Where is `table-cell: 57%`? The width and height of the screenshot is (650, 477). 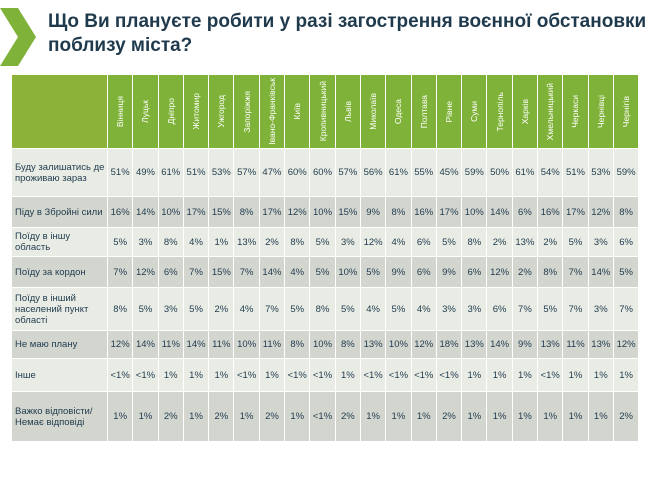 table-cell: 57% is located at coordinates (347, 172).